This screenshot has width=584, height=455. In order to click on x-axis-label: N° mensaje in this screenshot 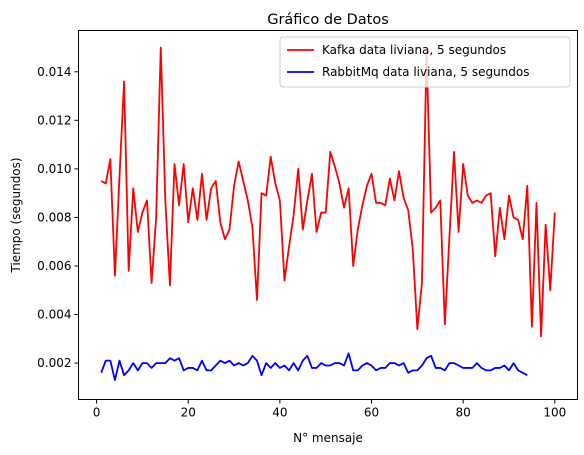, I will do `click(328, 438)`.